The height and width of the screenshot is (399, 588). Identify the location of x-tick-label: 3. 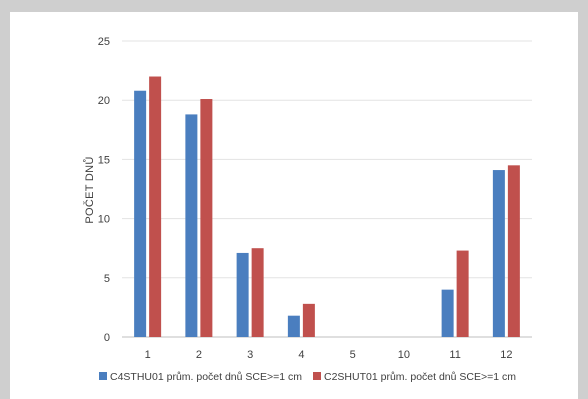
(250, 355).